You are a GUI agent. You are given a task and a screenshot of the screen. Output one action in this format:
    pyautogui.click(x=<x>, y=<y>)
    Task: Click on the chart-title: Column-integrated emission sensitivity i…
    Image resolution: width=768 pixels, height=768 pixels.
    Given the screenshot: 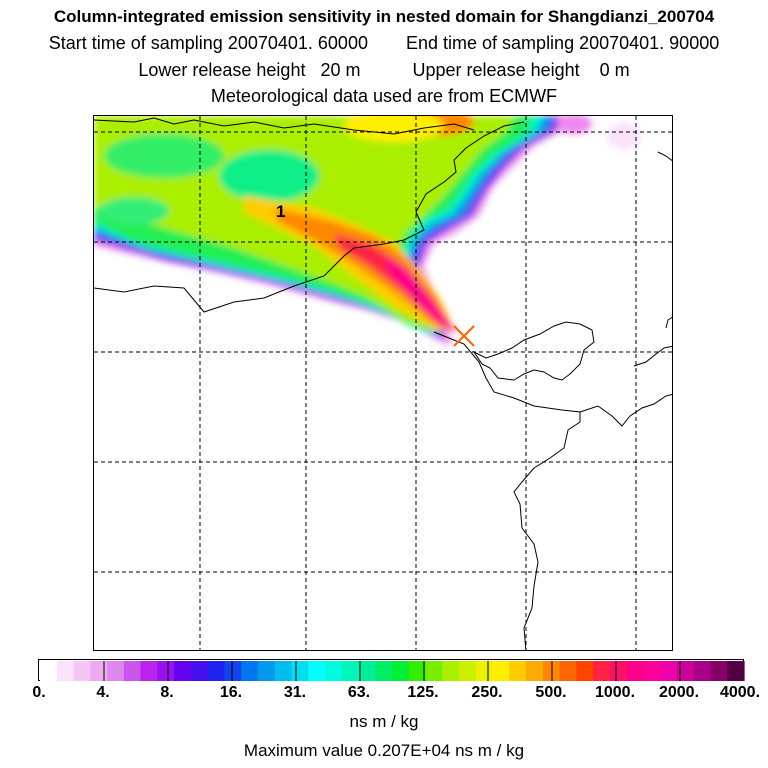 What is the action you would take?
    pyautogui.click(x=384, y=16)
    